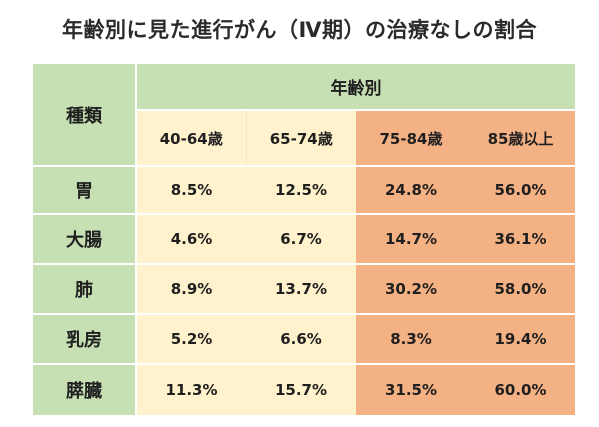 Image resolution: width=599 pixels, height=427 pixels. I want to click on table-cell: 12.5%, so click(301, 189).